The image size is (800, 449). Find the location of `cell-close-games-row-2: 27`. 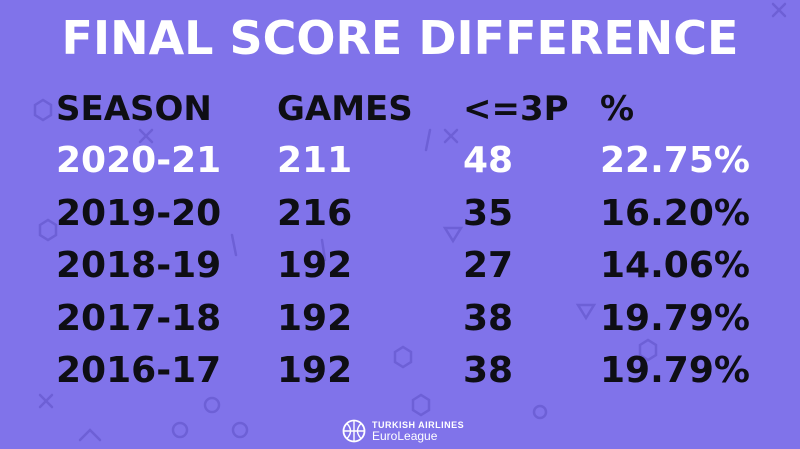

cell-close-games-row-2: 27 is located at coordinates (488, 265).